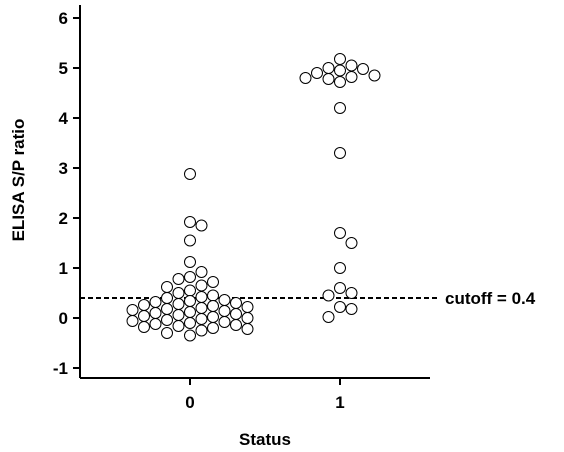  Describe the element at coordinates (189, 402) in the screenshot. I see `x-tick-label: 0` at that location.